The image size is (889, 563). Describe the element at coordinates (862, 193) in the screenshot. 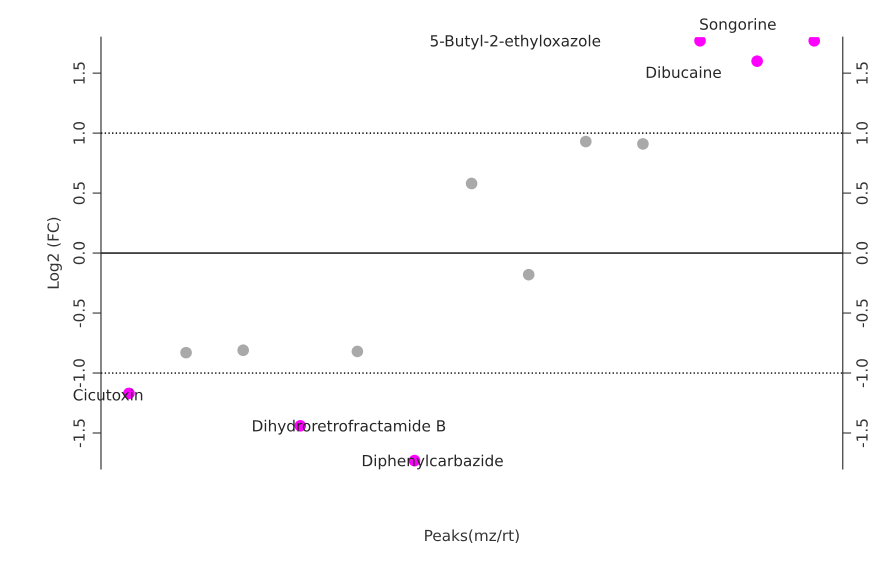

I see `y2-tick-label: 0.5` at that location.